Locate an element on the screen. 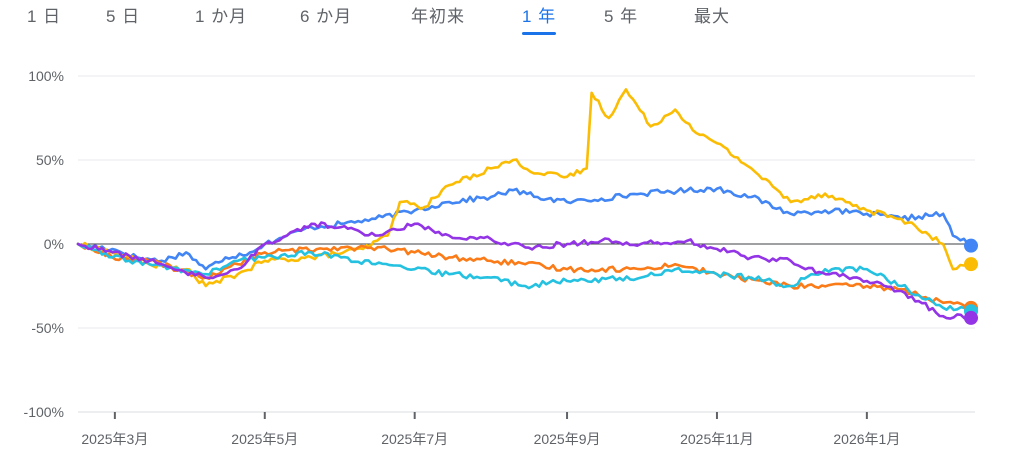  tab-1-day: 1 日 is located at coordinates (44, 16).